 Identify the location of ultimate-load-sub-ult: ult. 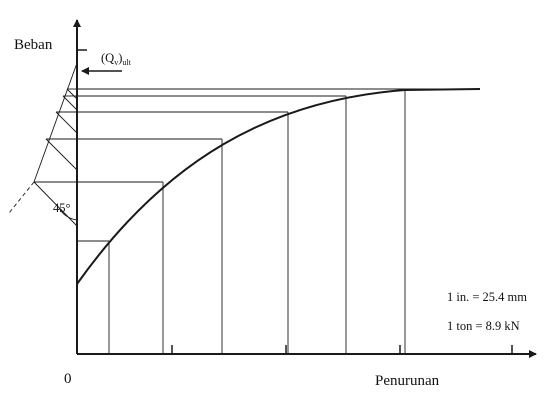
(126, 62).